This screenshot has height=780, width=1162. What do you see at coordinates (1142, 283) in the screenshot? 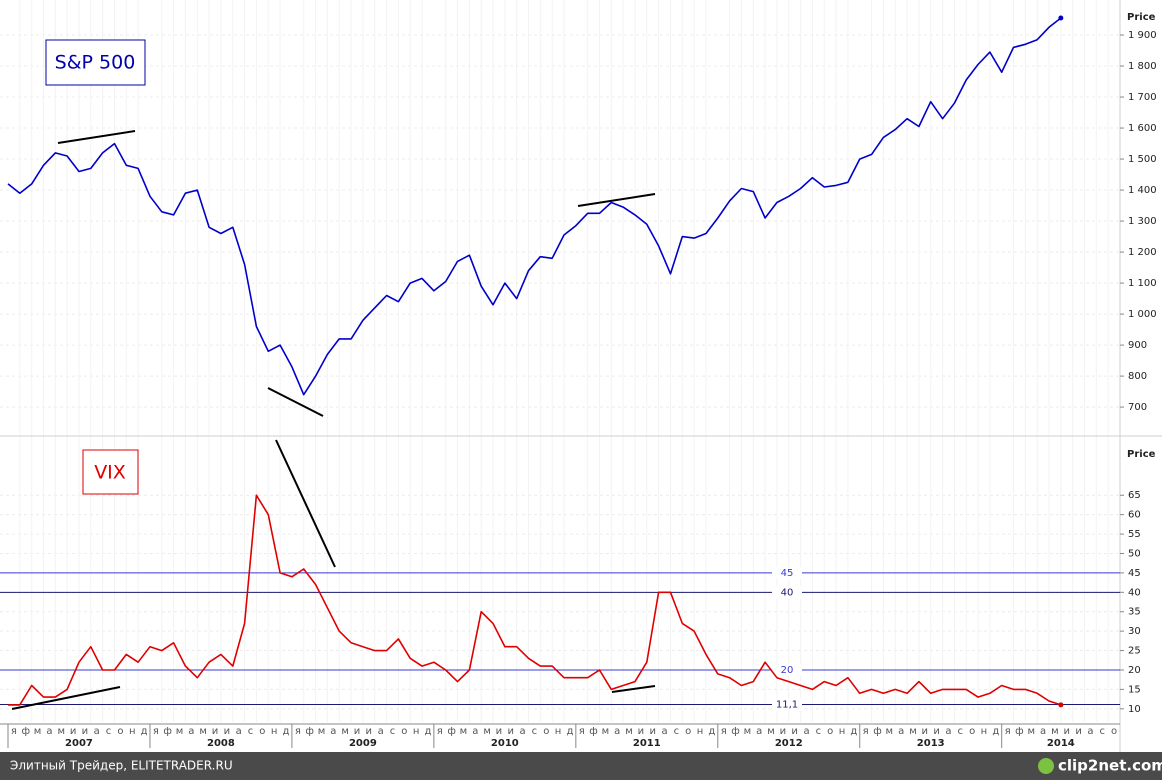
I see `y-tick-label: 1 100` at bounding box center [1142, 283].